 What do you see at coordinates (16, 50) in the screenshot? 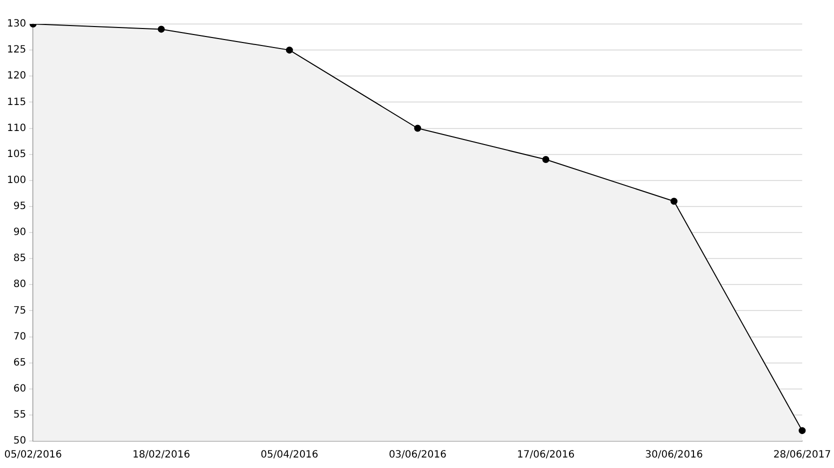
I see `y-tick-label: 125` at bounding box center [16, 50].